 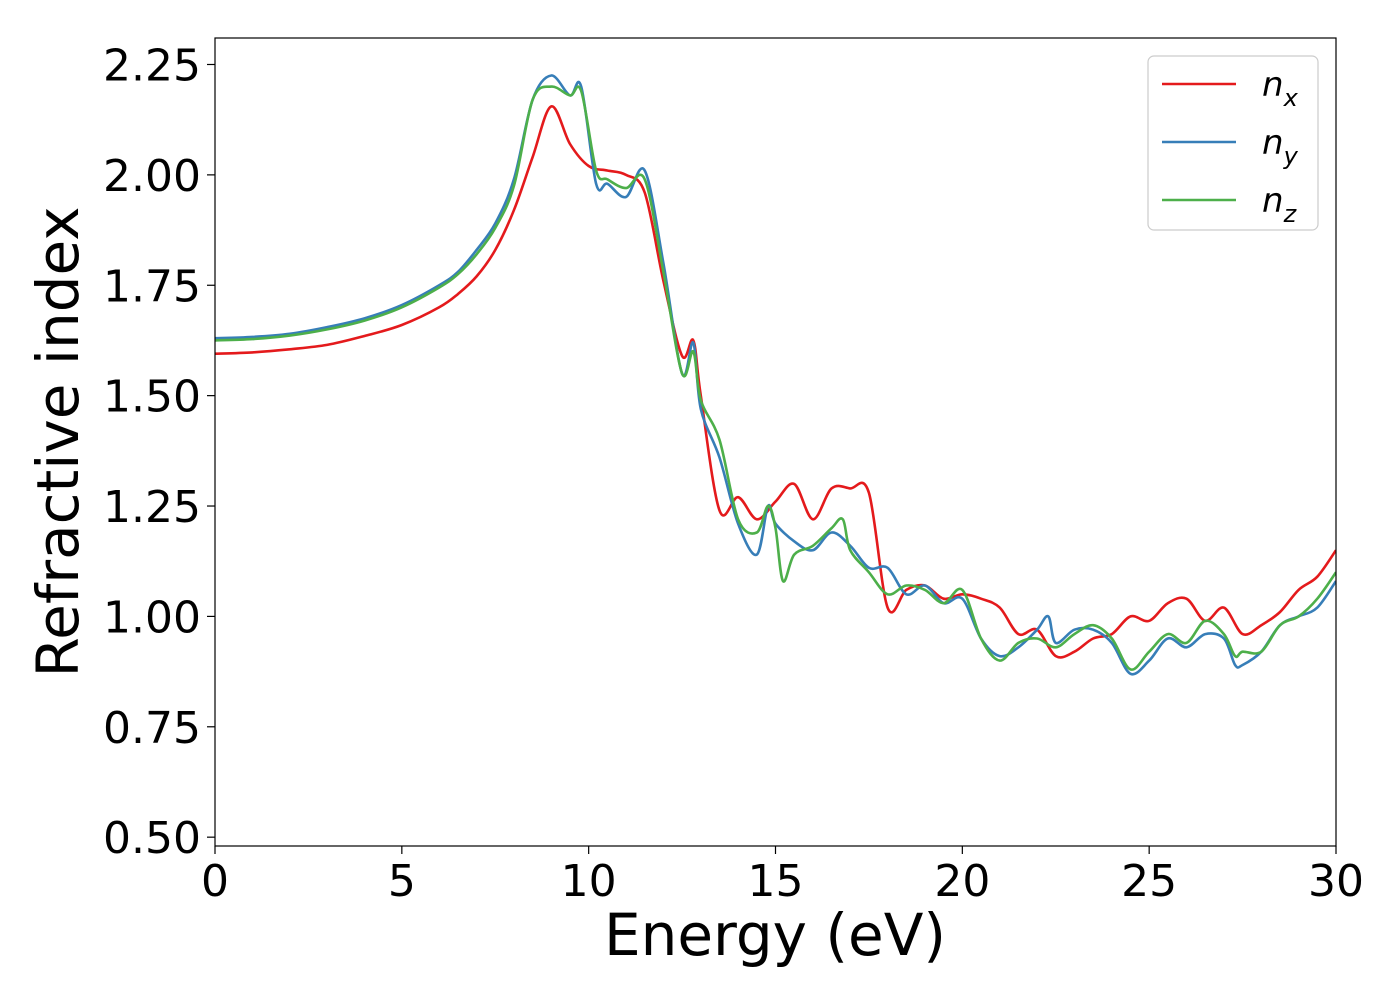 What do you see at coordinates (1291, 156) in the screenshot?
I see `legend-label-subscript: y` at bounding box center [1291, 156].